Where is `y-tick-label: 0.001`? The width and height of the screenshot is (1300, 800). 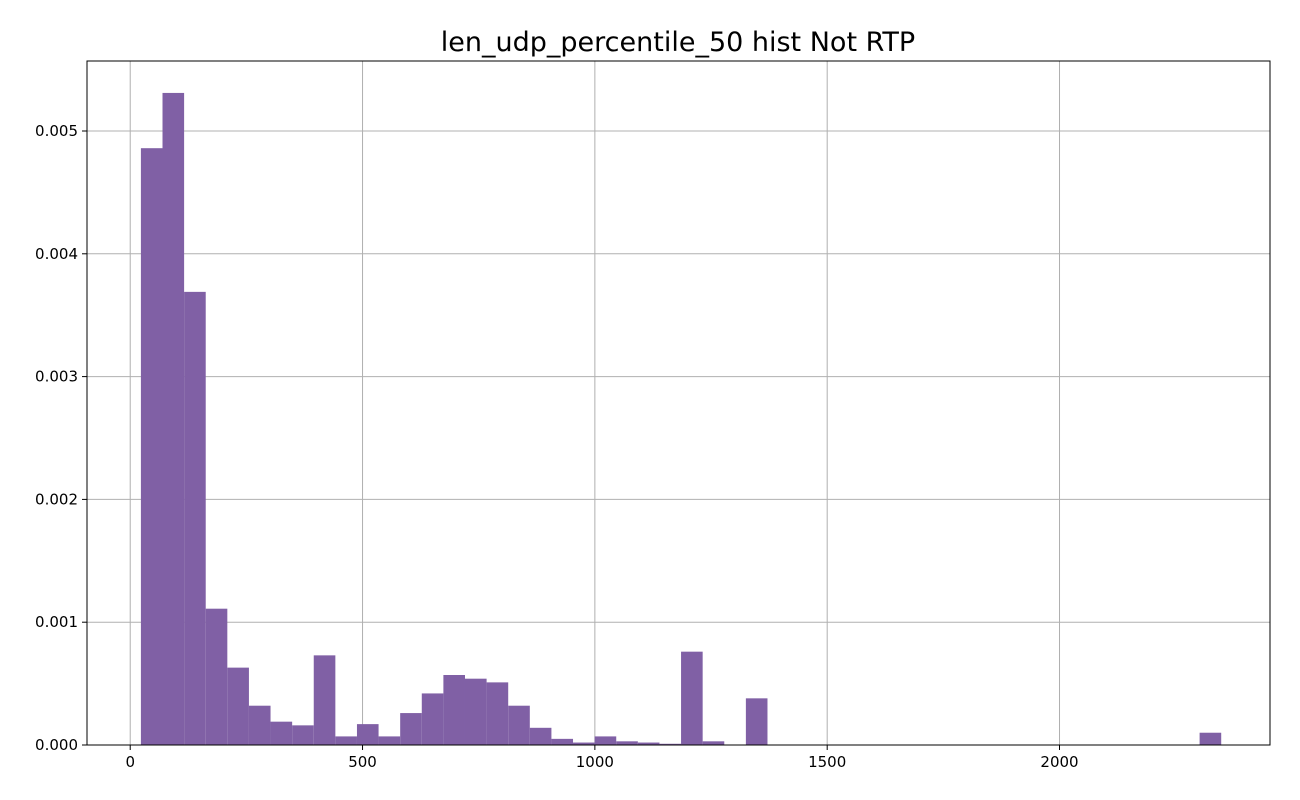 y-tick-label: 0.001 is located at coordinates (56, 622).